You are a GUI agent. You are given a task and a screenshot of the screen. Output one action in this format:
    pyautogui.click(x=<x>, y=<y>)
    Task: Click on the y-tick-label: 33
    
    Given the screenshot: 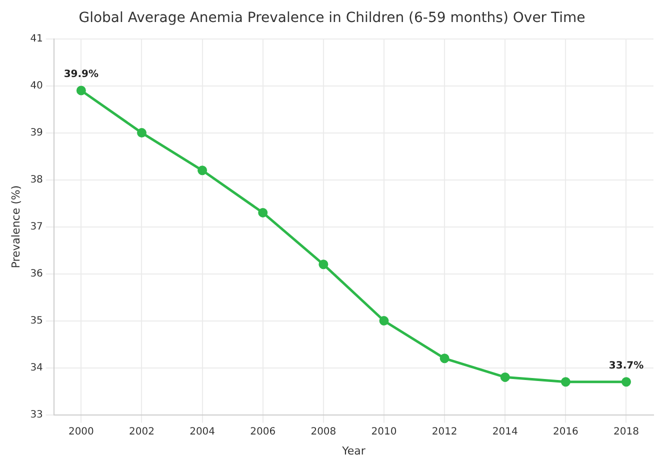 What is the action you would take?
    pyautogui.click(x=36, y=414)
    